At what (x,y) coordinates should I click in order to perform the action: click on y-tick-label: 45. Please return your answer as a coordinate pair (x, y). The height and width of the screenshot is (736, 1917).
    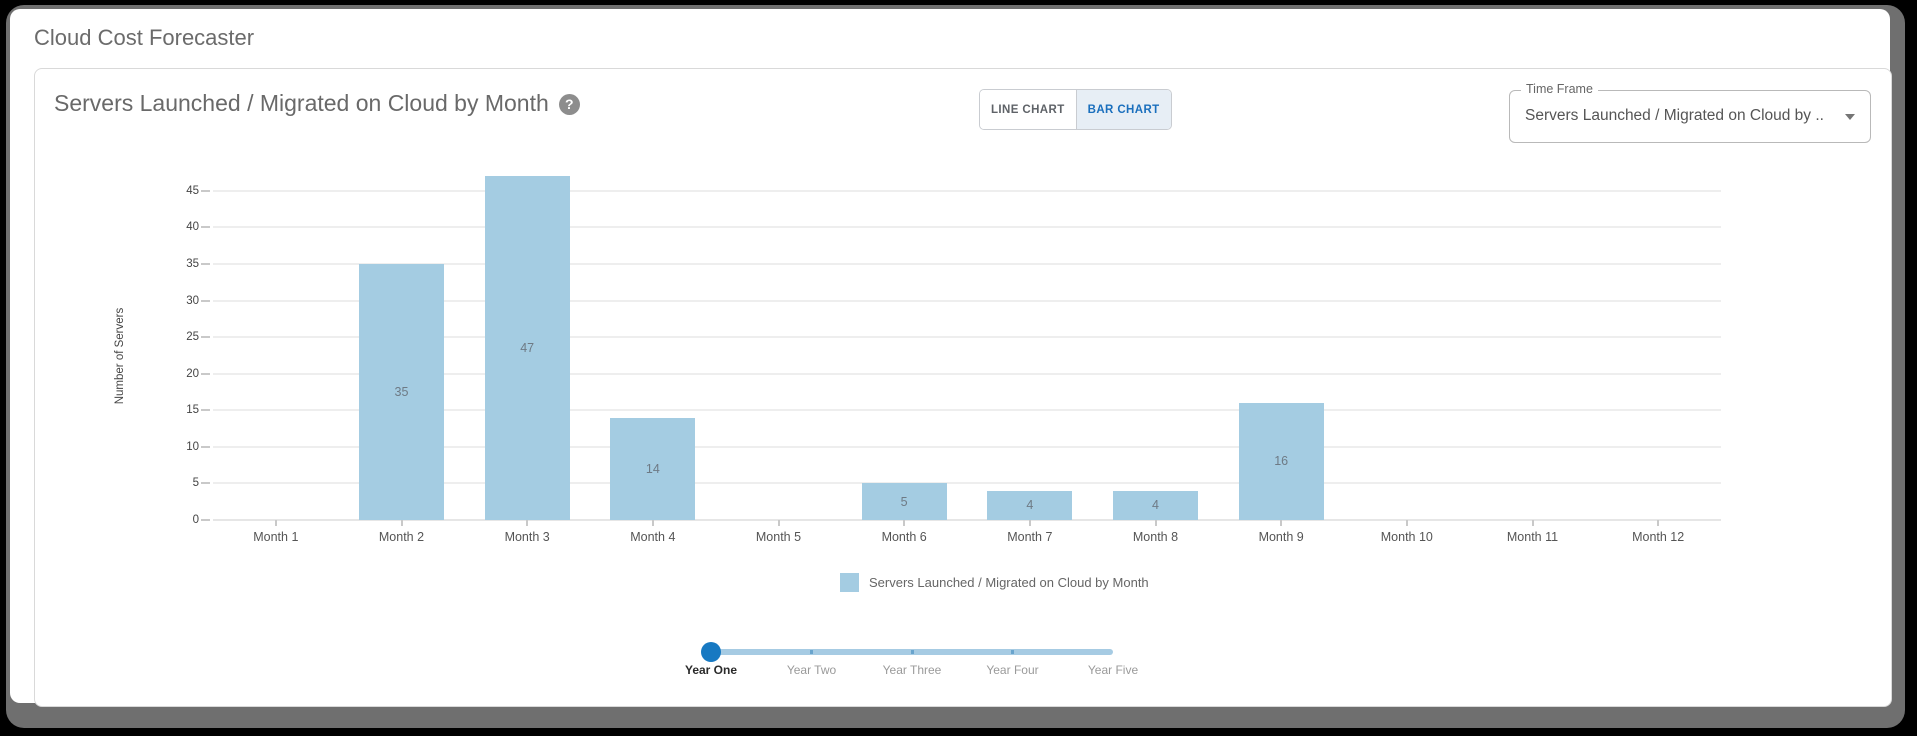
    Looking at the image, I should click on (192, 190).